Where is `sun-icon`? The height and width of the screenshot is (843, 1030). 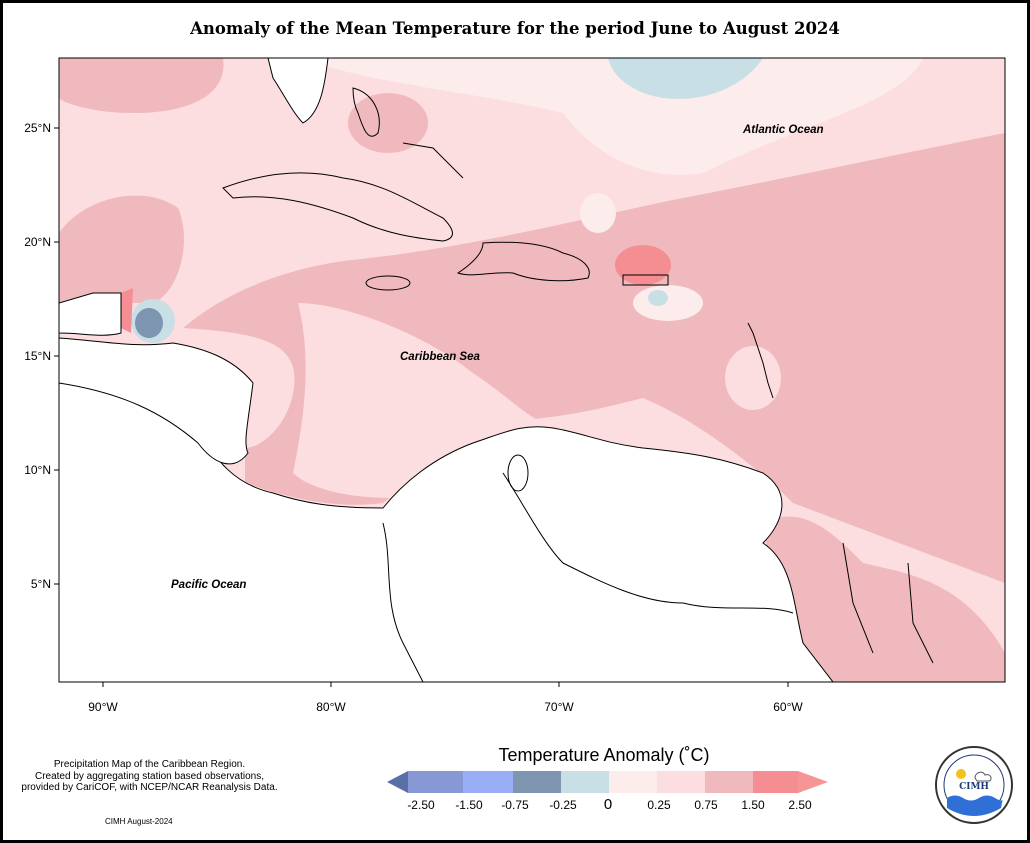 sun-icon is located at coordinates (961, 774).